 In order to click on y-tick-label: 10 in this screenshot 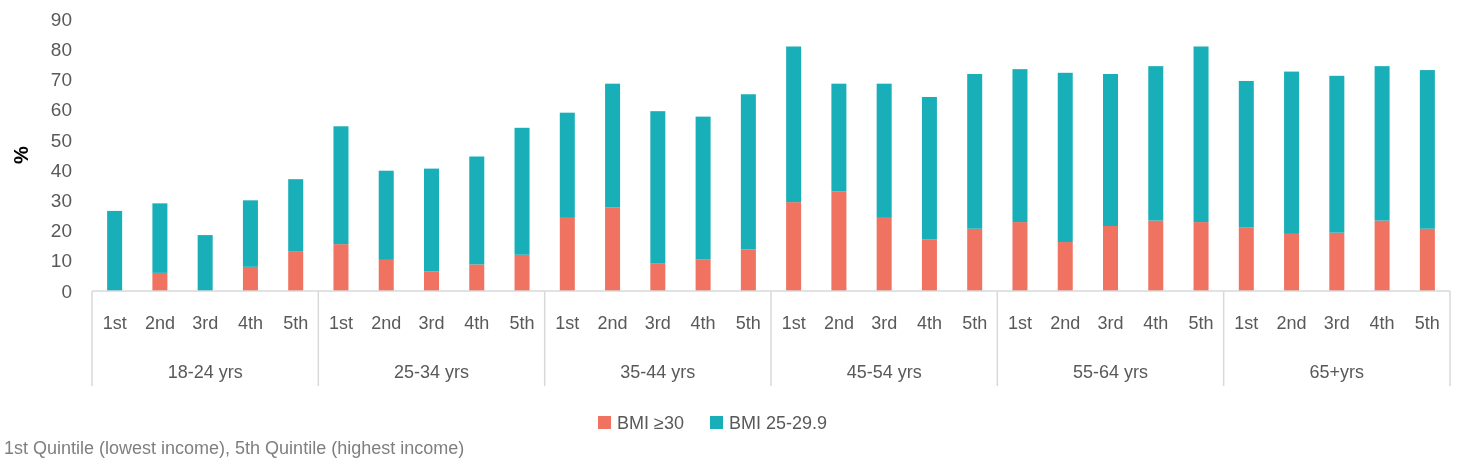, I will do `click(61, 261)`.